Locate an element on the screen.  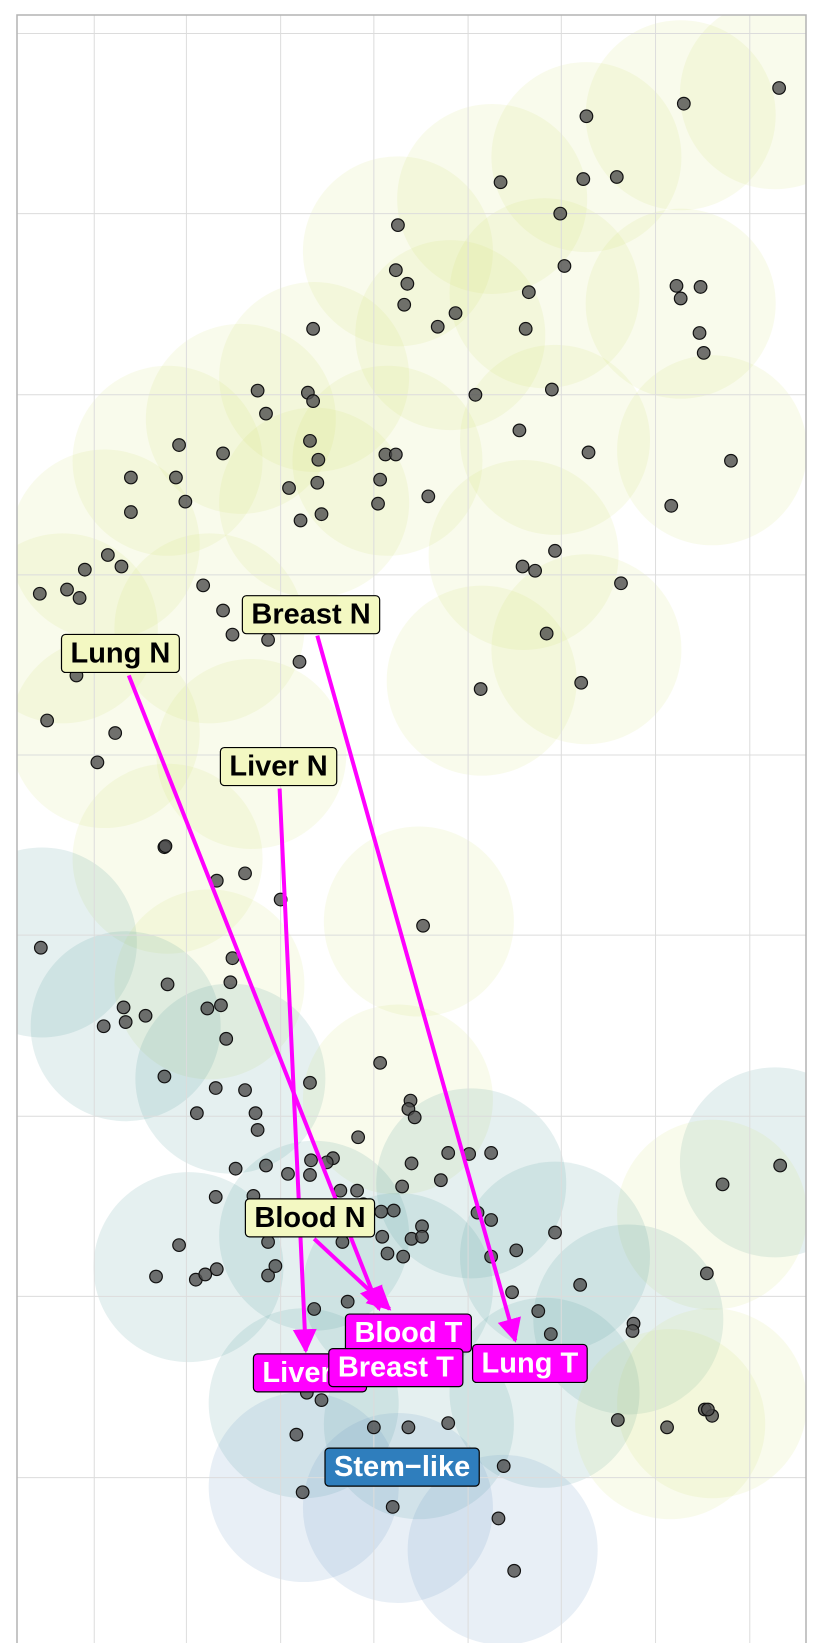
annotation-label: Breast T is located at coordinates (396, 1368).